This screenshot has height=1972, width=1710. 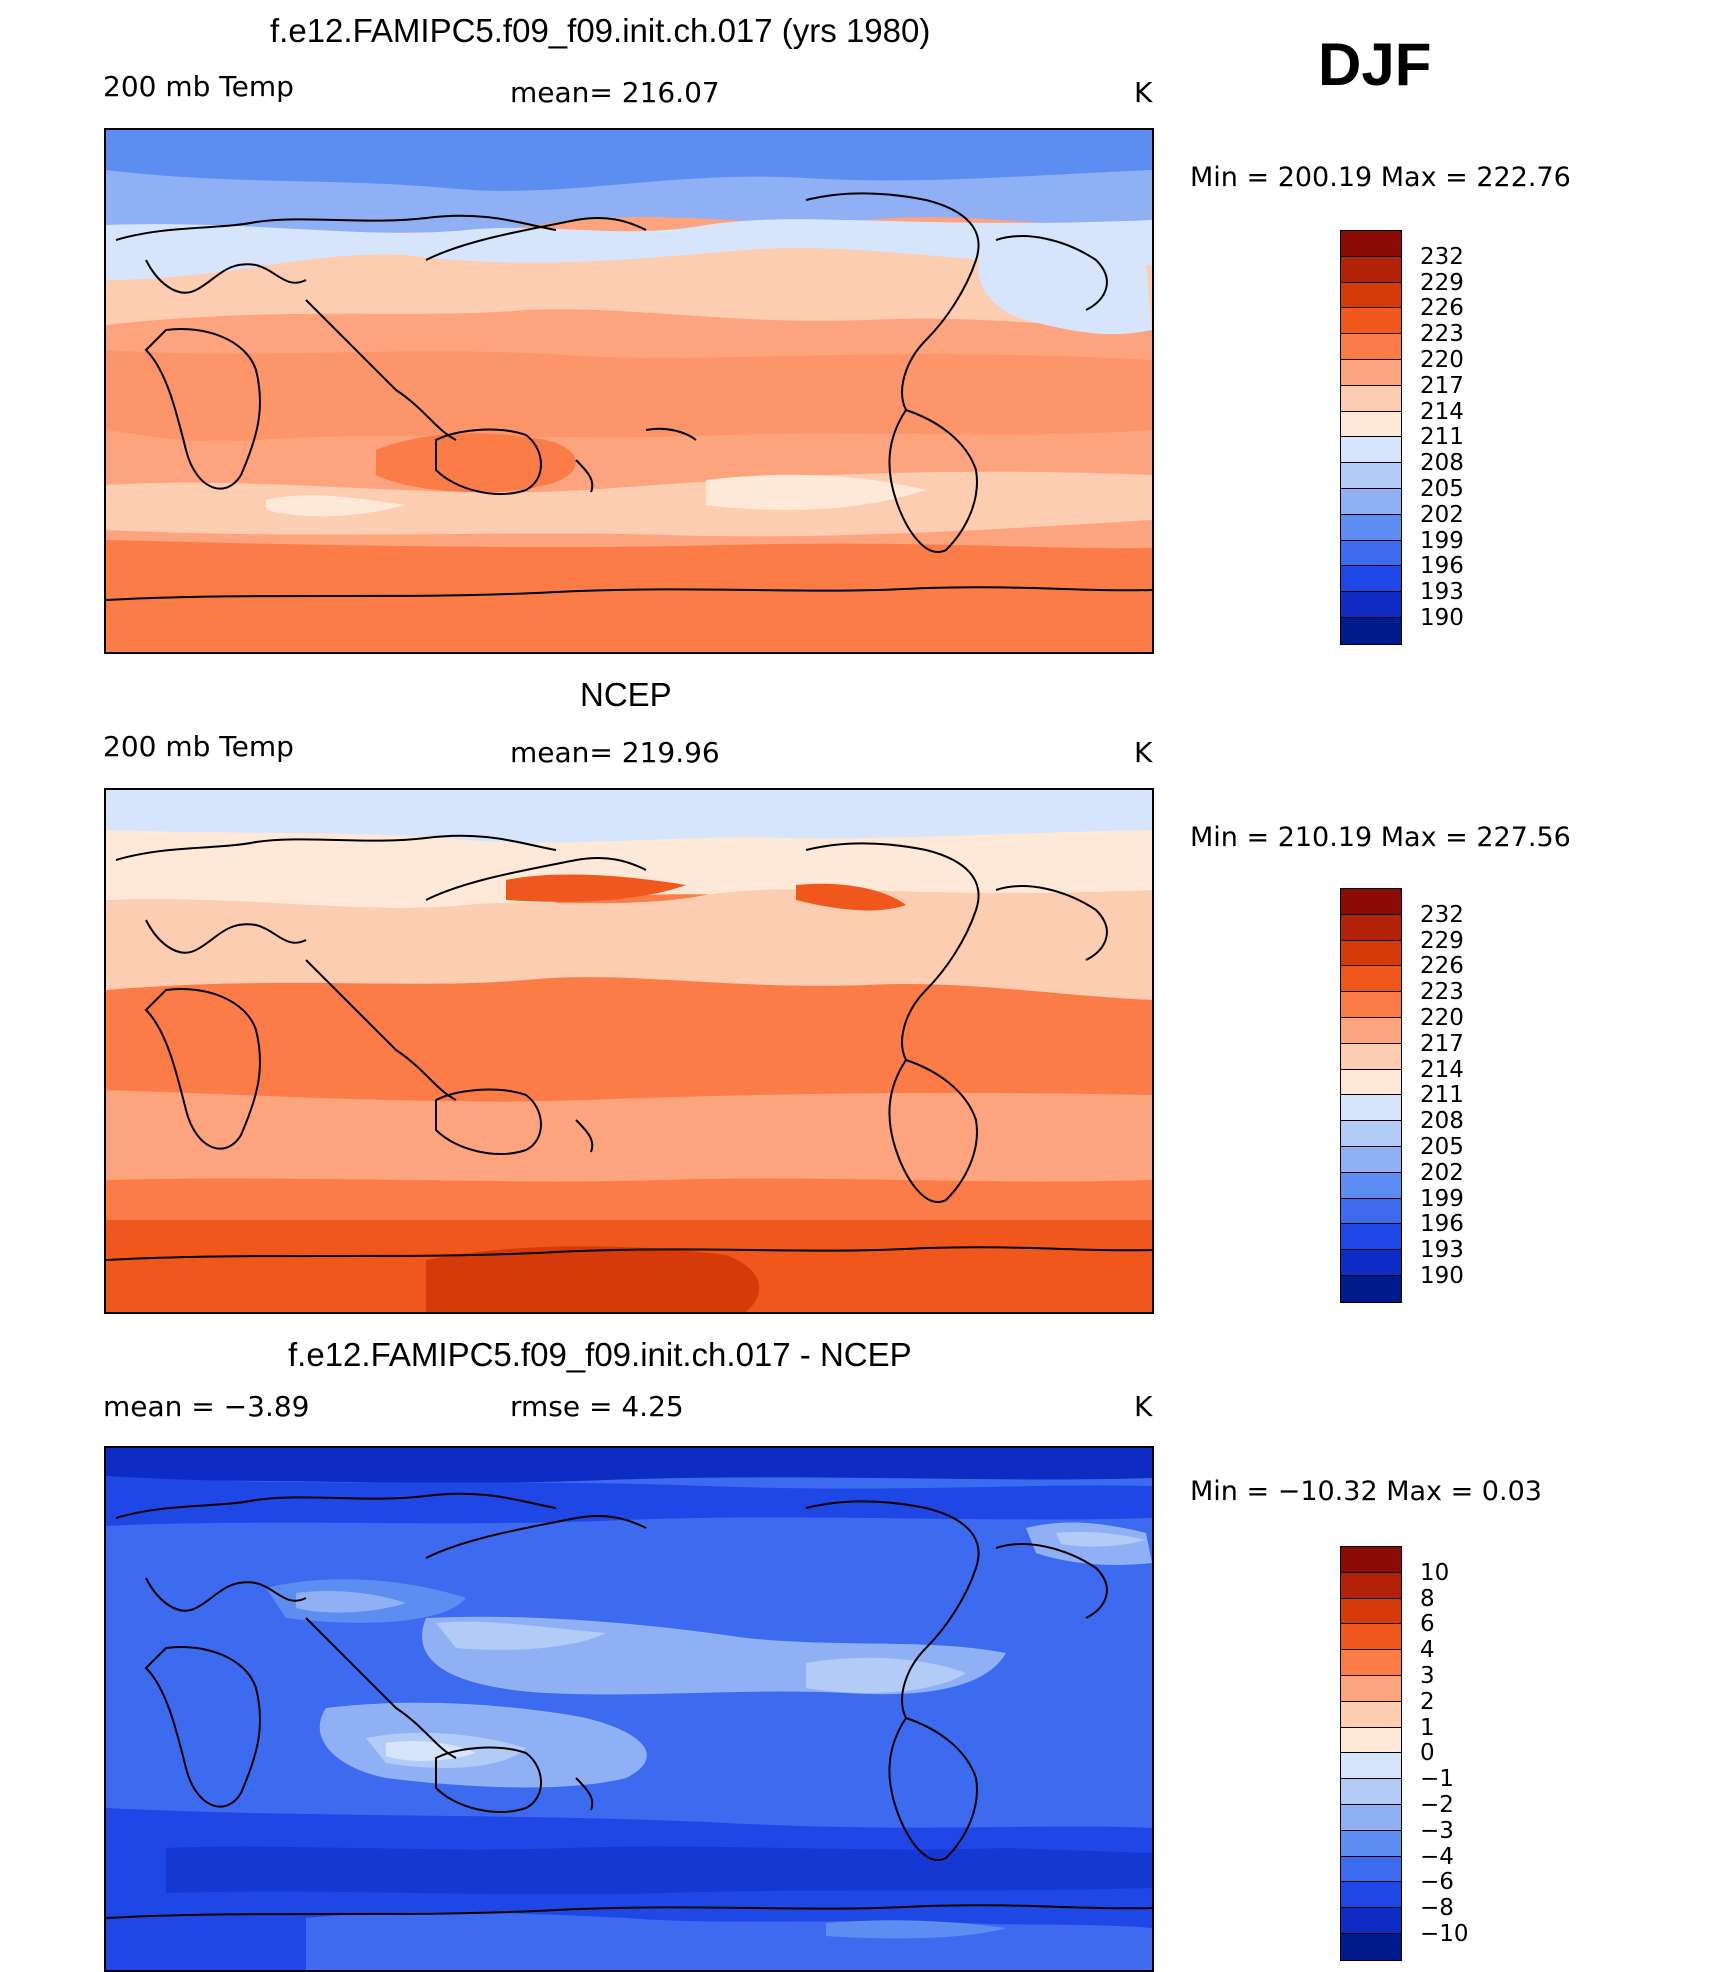 I want to click on colorbar-tick-label: 2, so click(x=1427, y=1701).